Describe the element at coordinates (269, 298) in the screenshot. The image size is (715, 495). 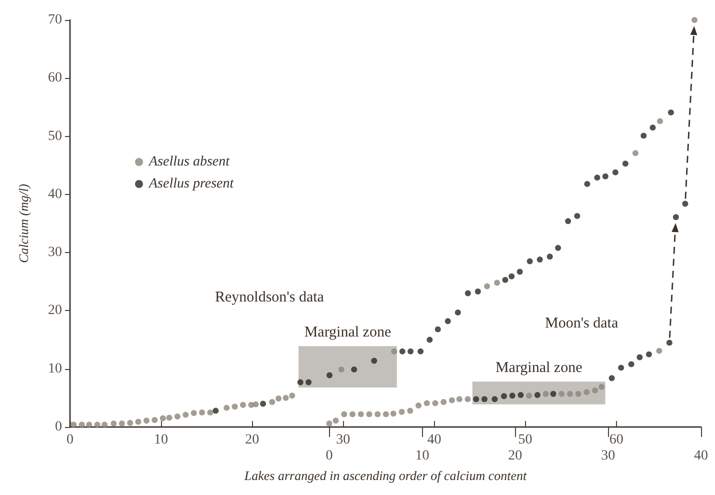
I see `annotation: Reynoldson's data` at that location.